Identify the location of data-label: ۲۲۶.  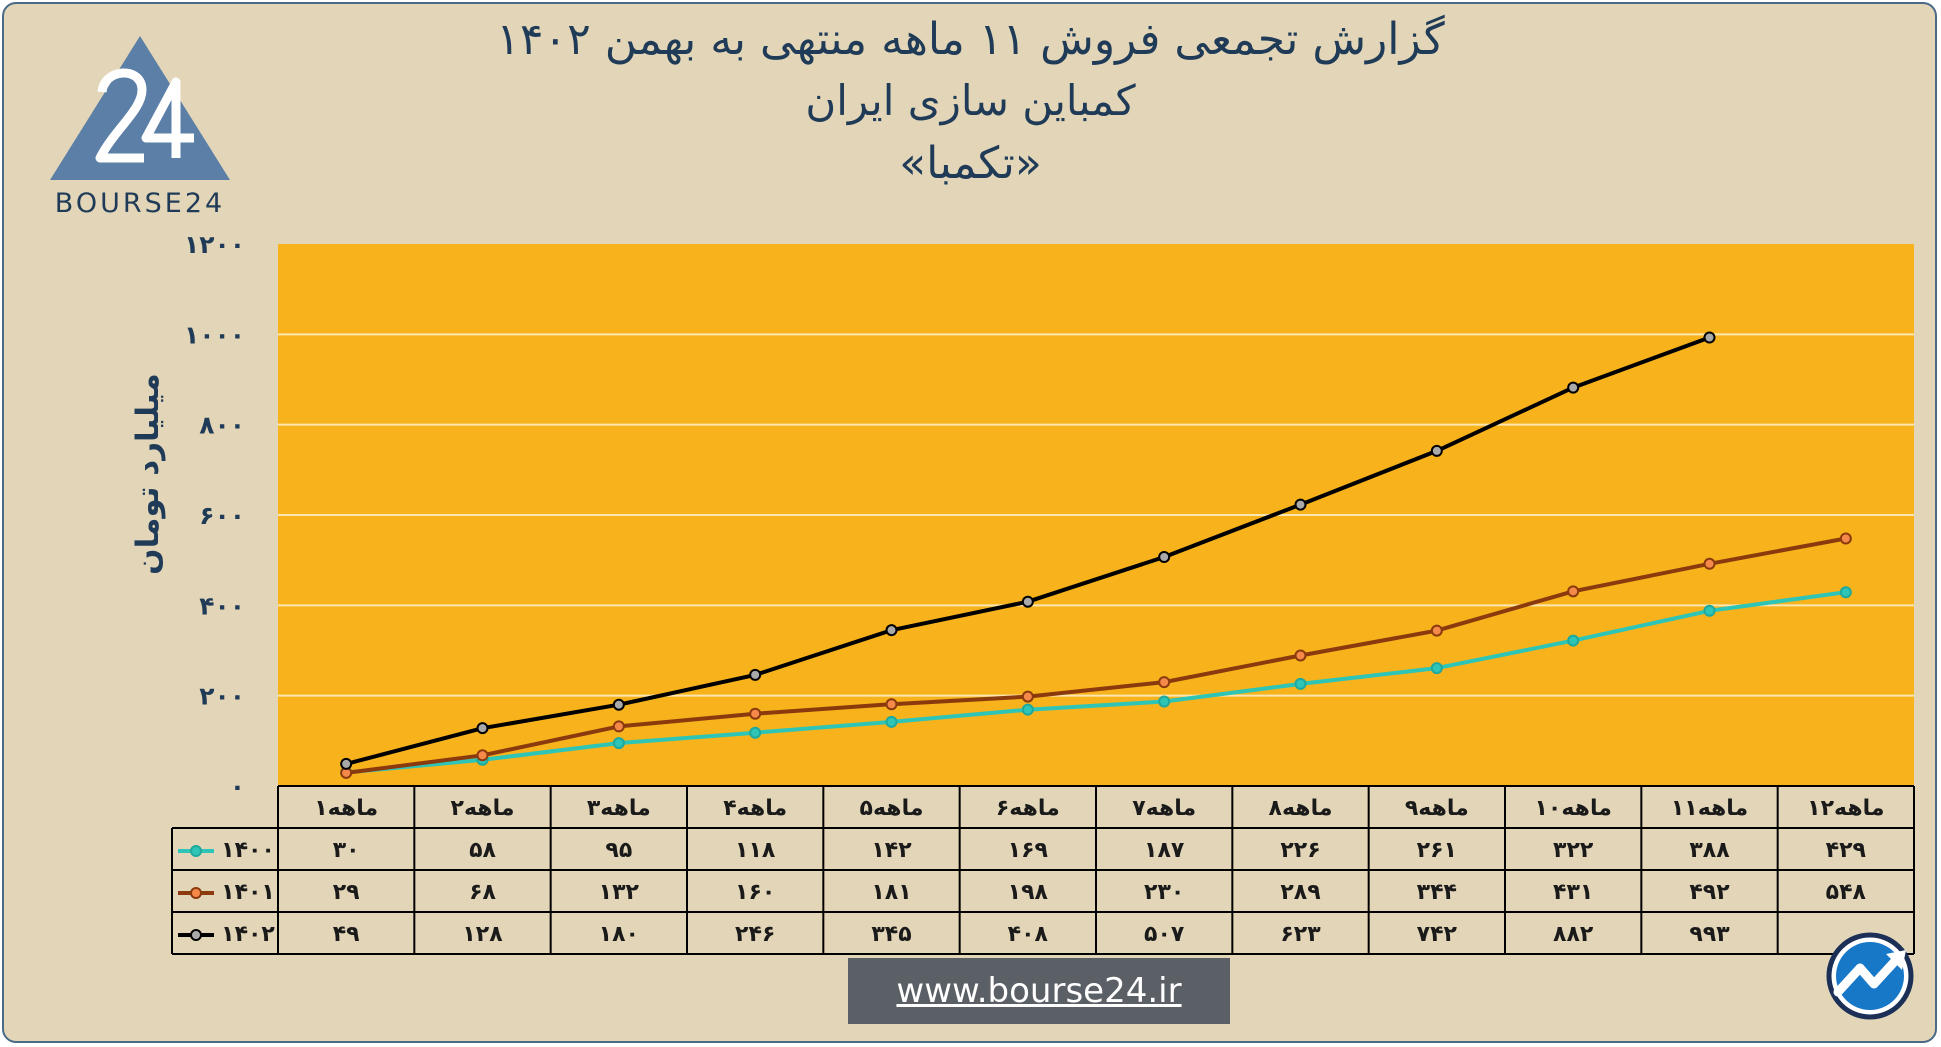
(1300, 850).